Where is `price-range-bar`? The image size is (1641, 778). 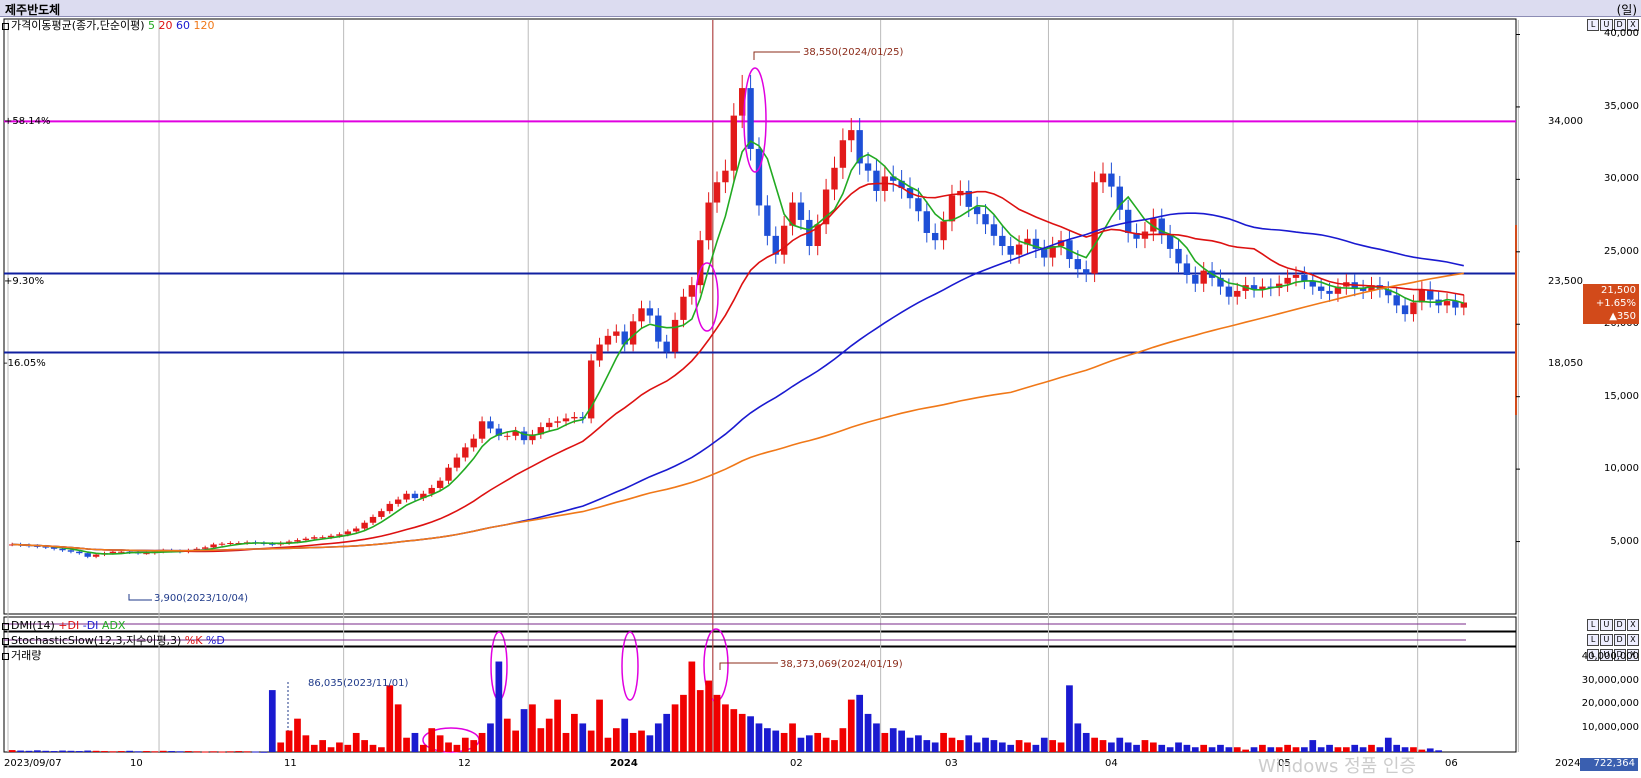 price-range-bar is located at coordinates (1516, 320).